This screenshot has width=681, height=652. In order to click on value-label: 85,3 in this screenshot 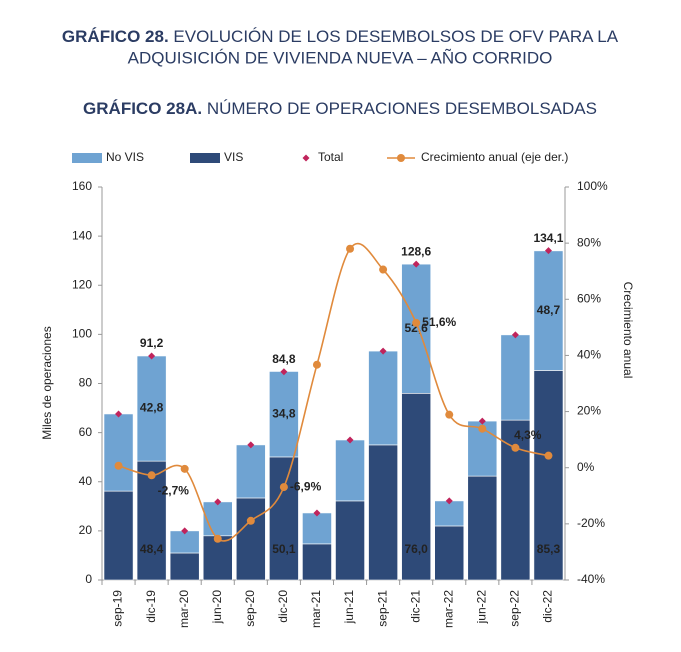, I will do `click(549, 549)`.